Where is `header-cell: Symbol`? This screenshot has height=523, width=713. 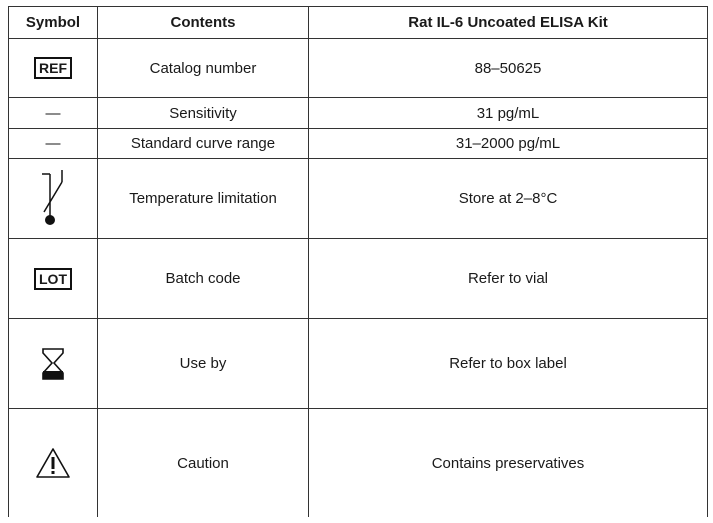 header-cell: Symbol is located at coordinates (53, 22).